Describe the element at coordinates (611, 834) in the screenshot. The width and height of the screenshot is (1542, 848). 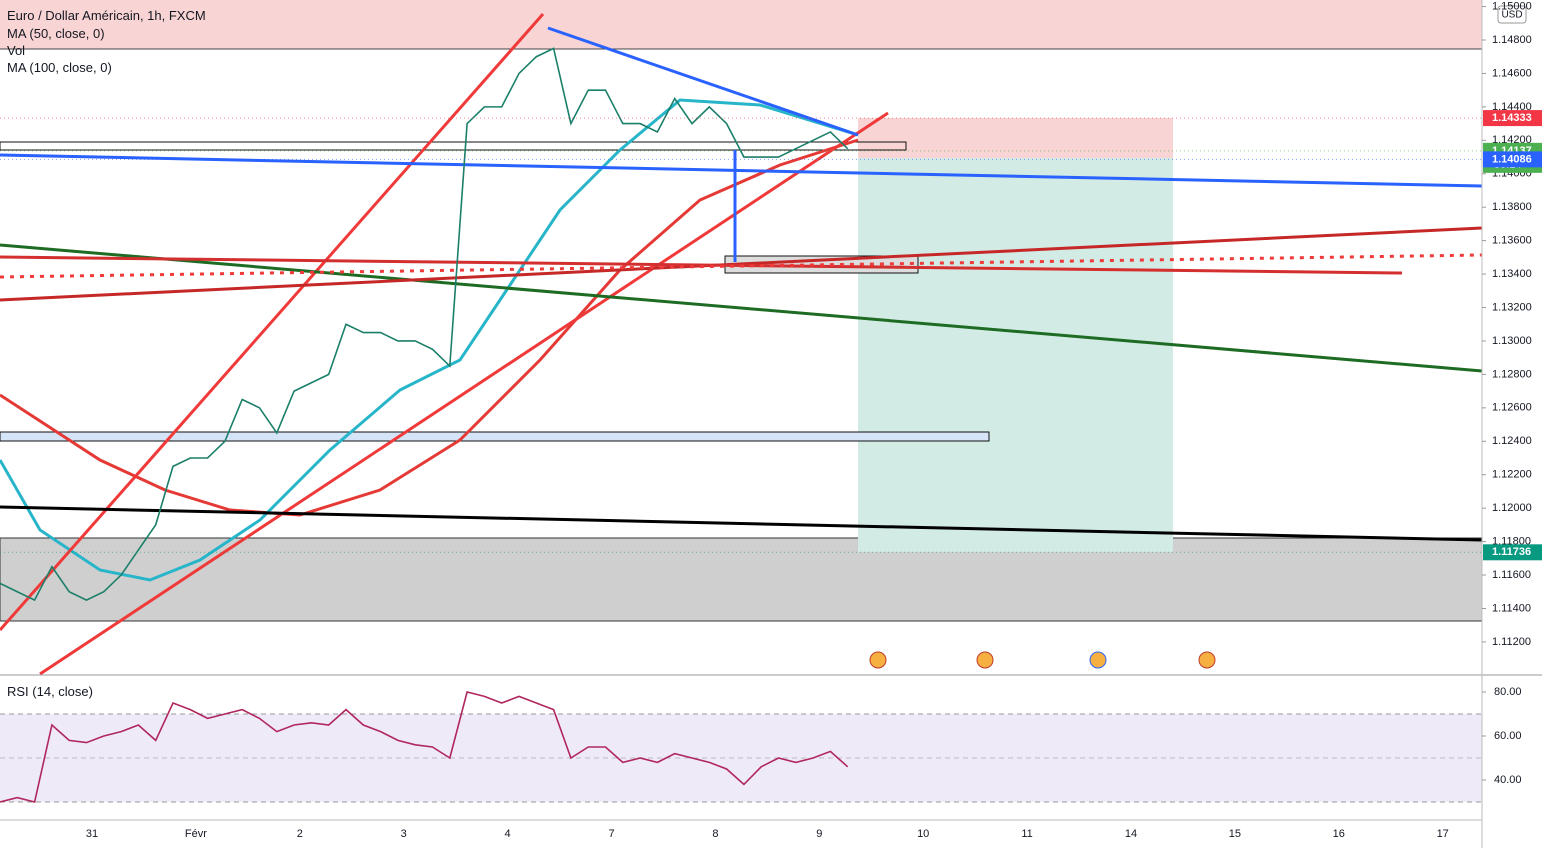
I see `date-label: 7` at that location.